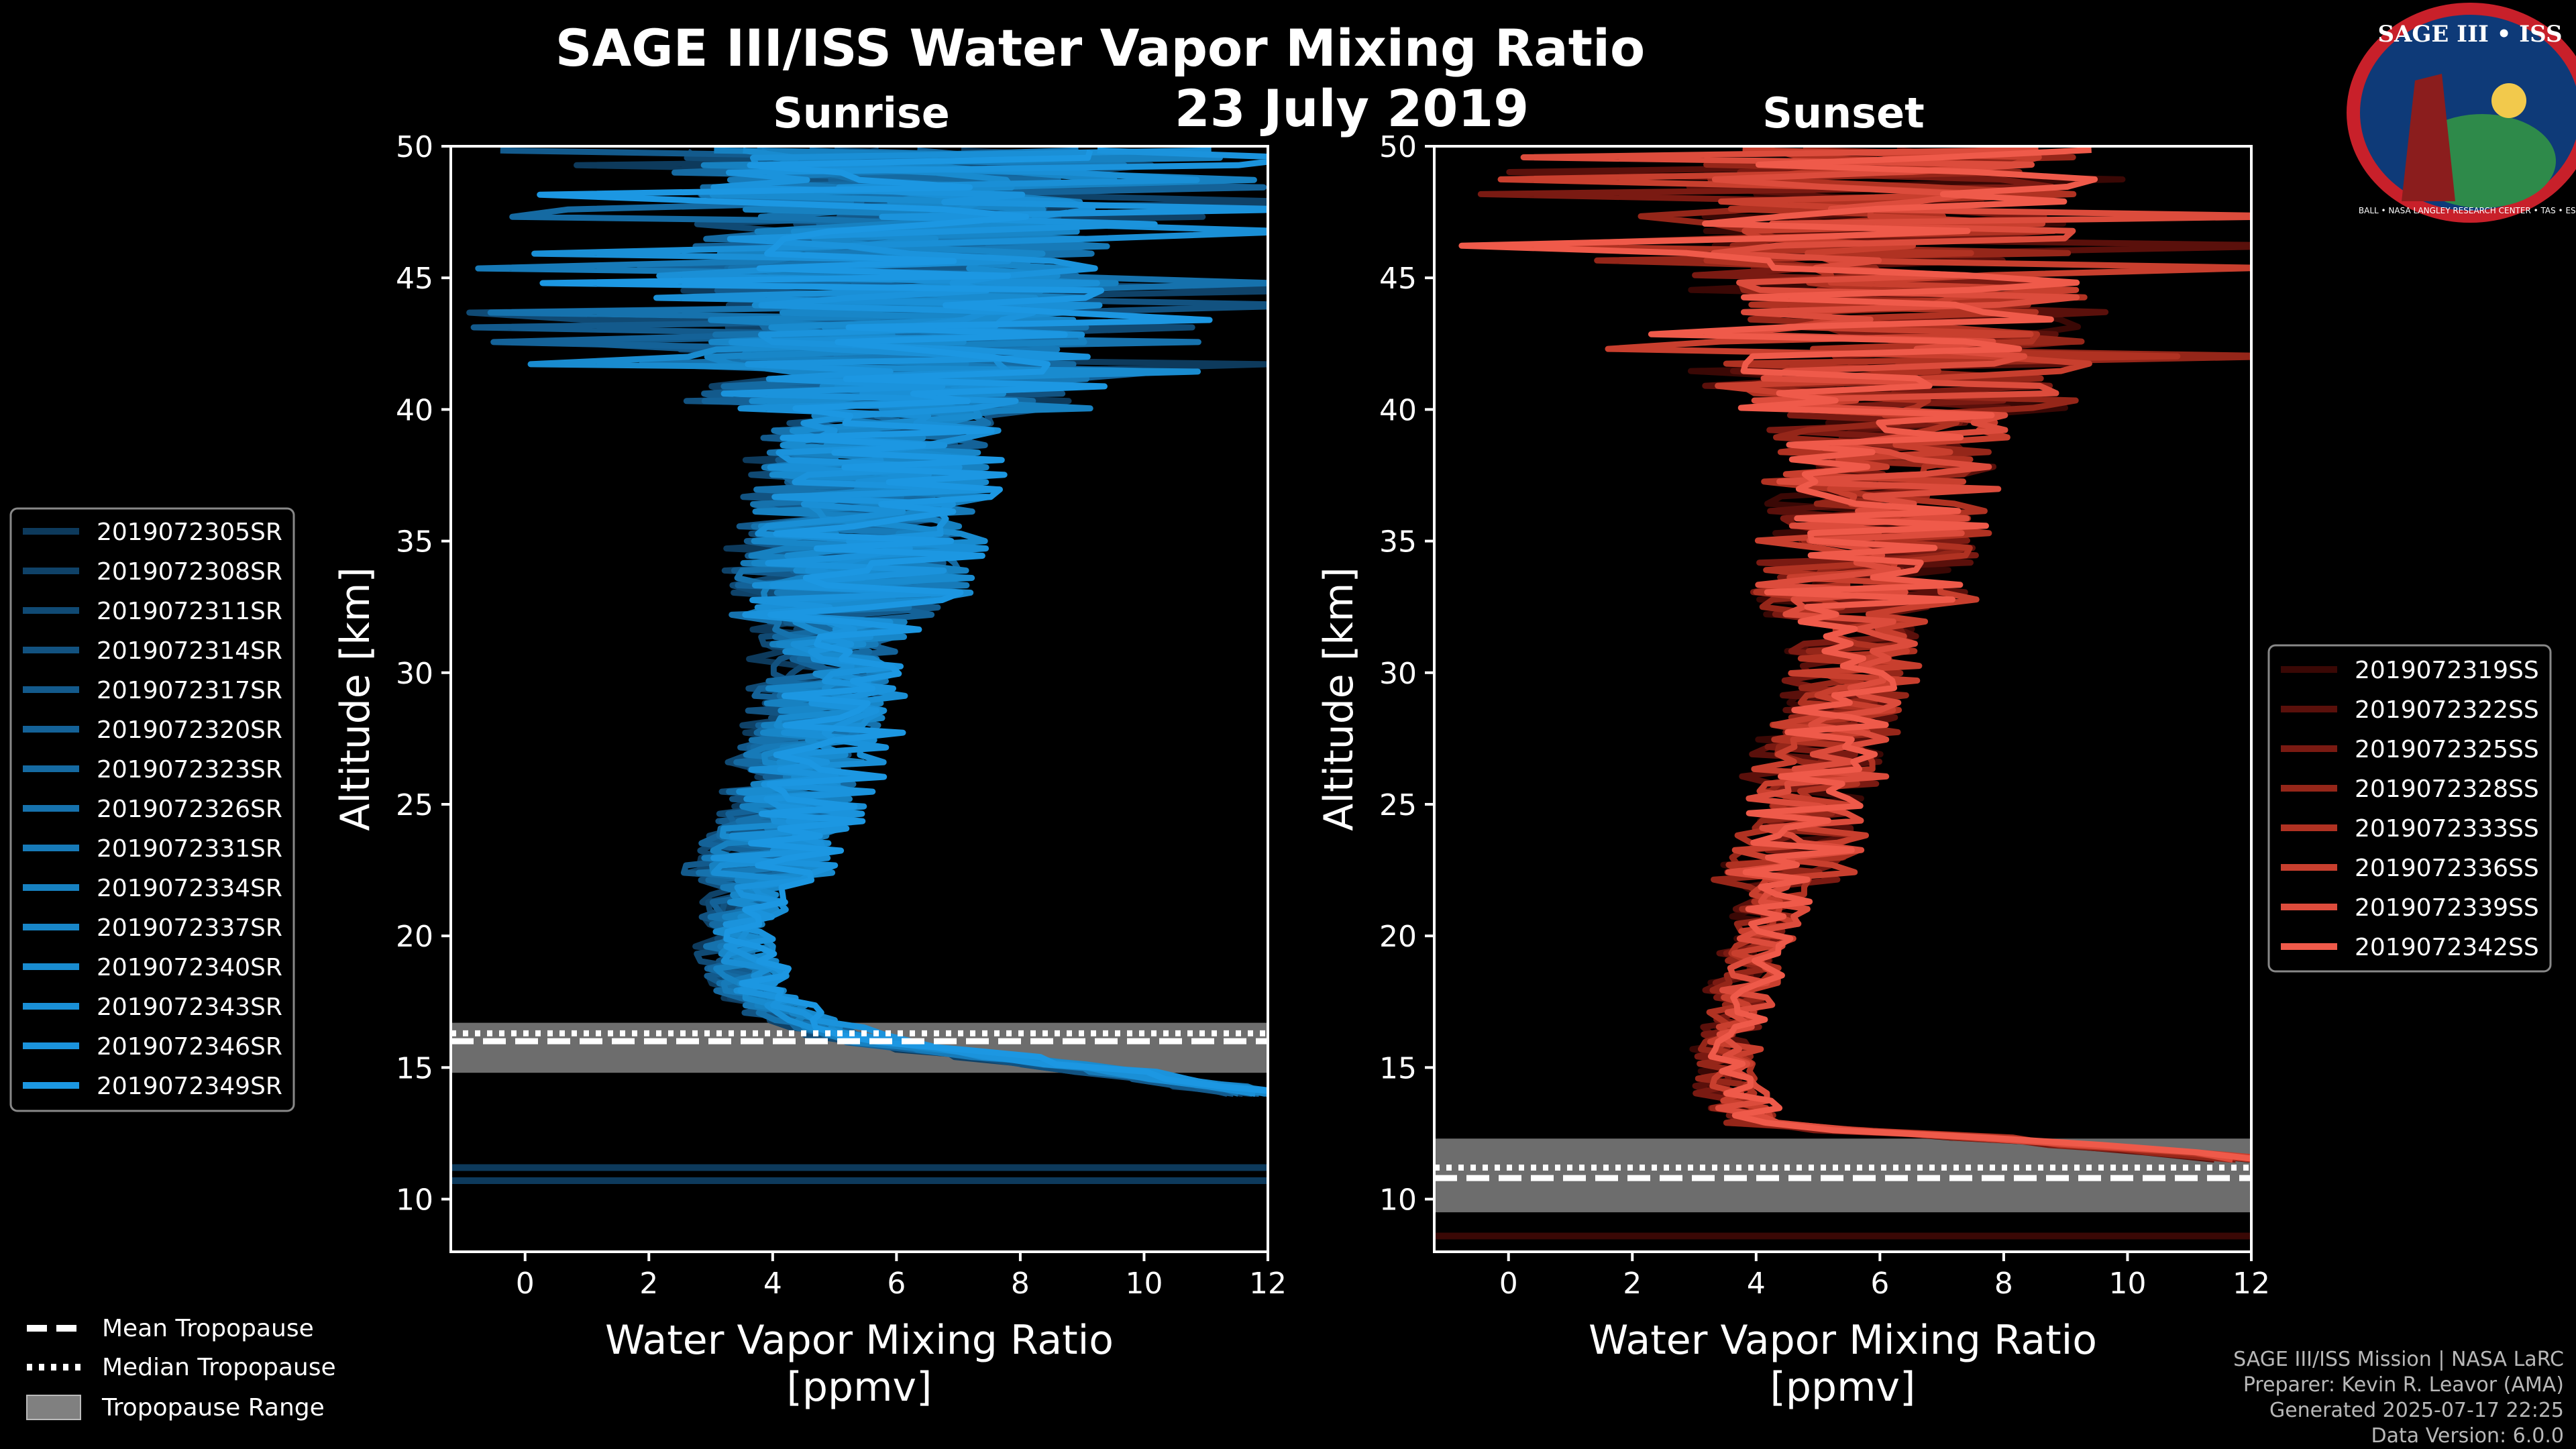  Describe the element at coordinates (2447, 749) in the screenshot. I see `legend-entry: 2019072325SS` at that location.